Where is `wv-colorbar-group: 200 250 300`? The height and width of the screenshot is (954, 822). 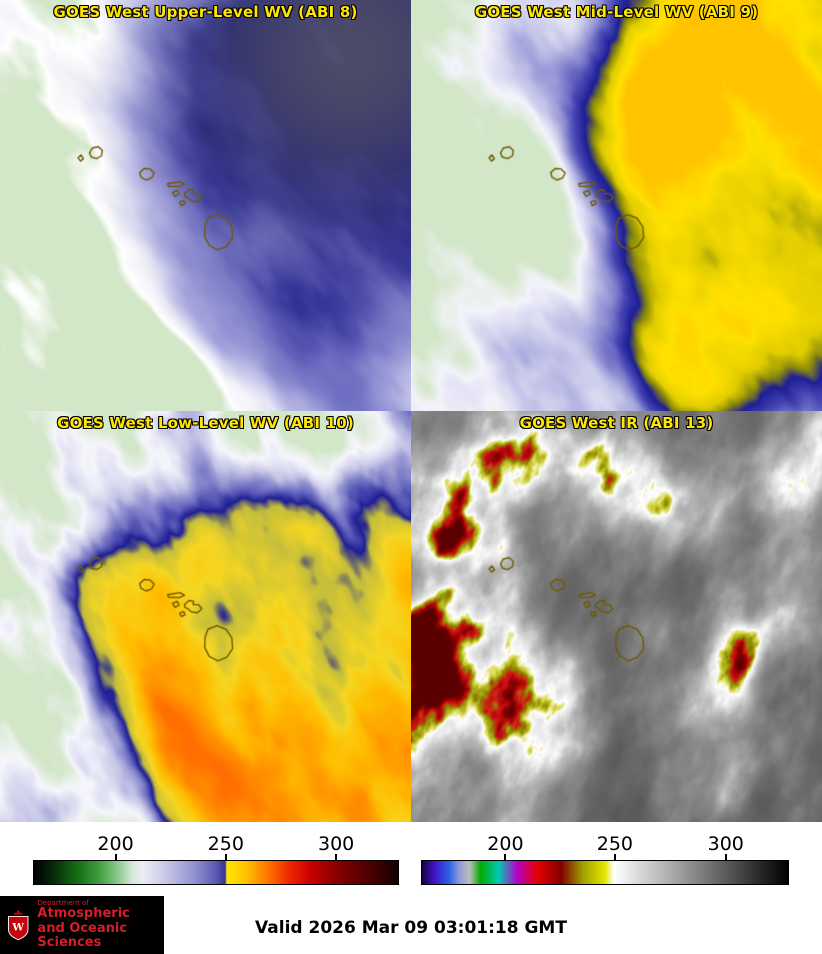
wv-colorbar-group: 200 250 300 is located at coordinates (205, 855).